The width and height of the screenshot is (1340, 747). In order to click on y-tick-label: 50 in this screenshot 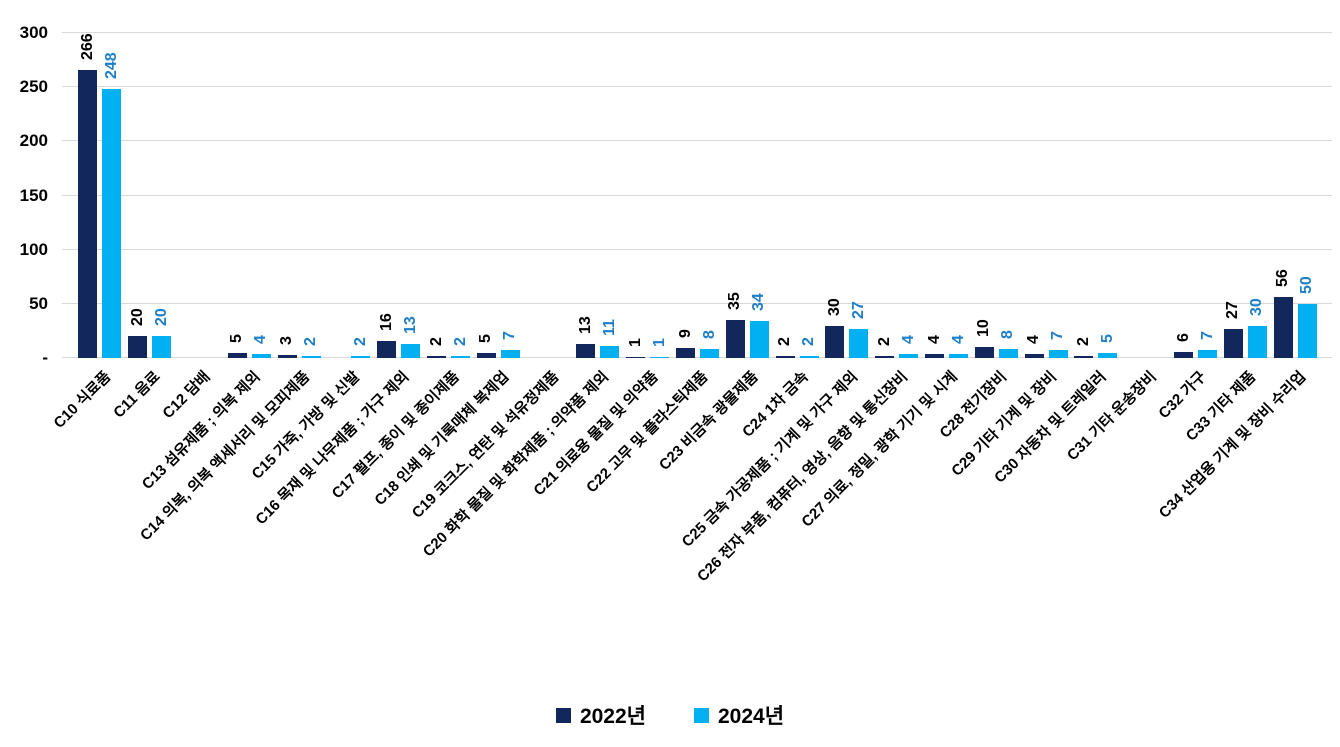, I will do `click(38, 303)`.